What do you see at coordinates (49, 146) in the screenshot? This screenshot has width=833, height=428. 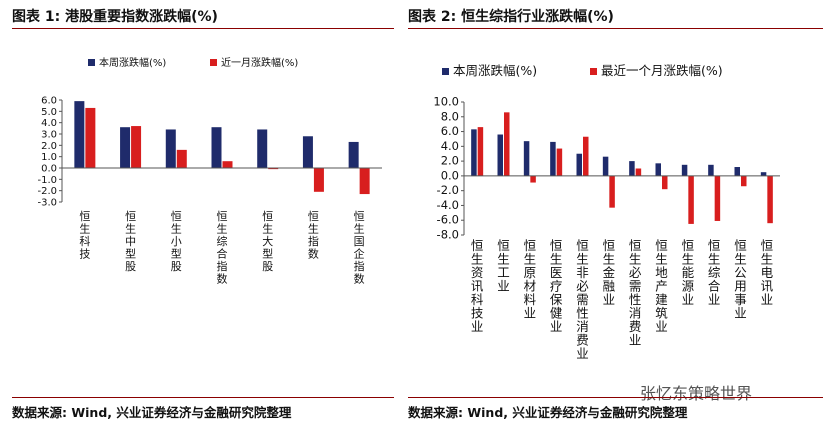 I see `left-y-tick-label: 2.0` at bounding box center [49, 146].